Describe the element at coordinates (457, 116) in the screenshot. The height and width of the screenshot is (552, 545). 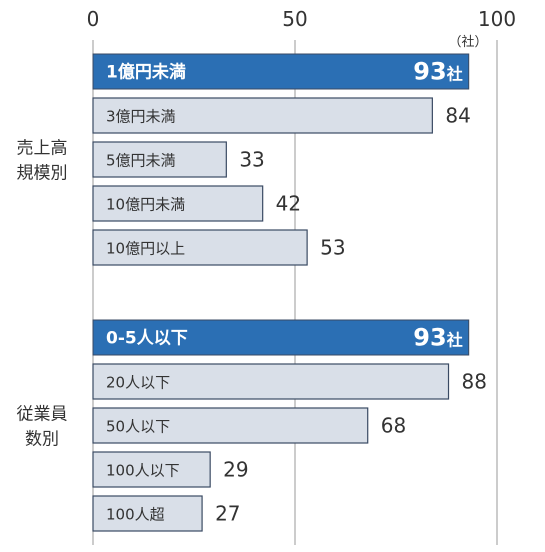
I see `data-label: 84` at that location.